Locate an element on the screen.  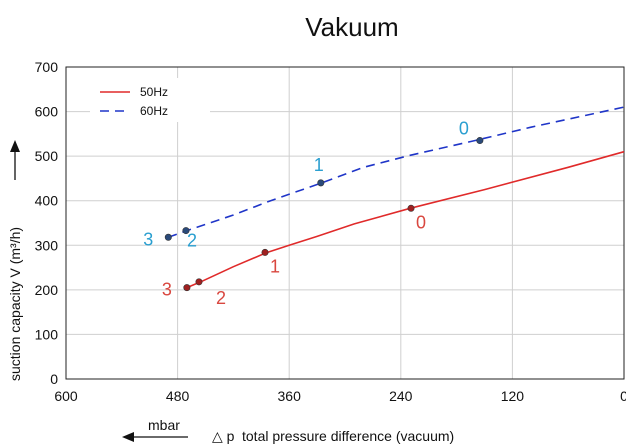
point-label-50hz-1: 1 is located at coordinates (275, 266).